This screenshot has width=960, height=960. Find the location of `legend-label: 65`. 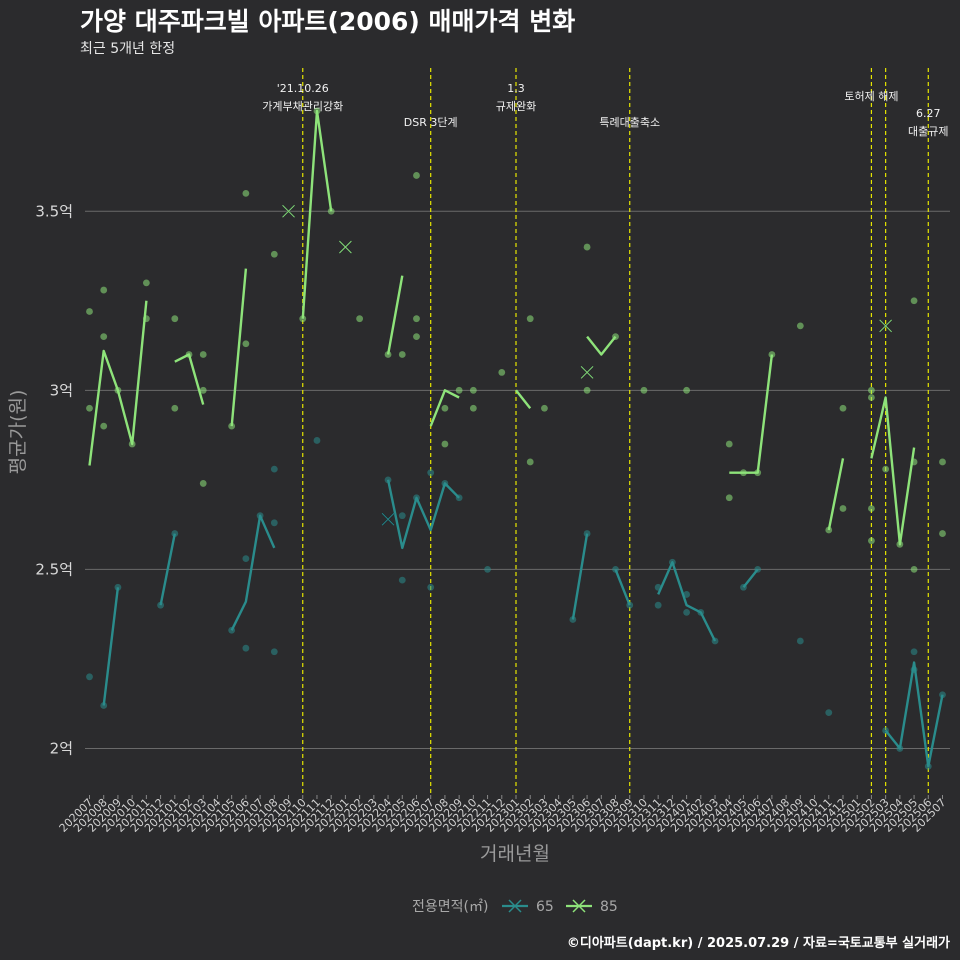

legend-label: 65 is located at coordinates (545, 907).